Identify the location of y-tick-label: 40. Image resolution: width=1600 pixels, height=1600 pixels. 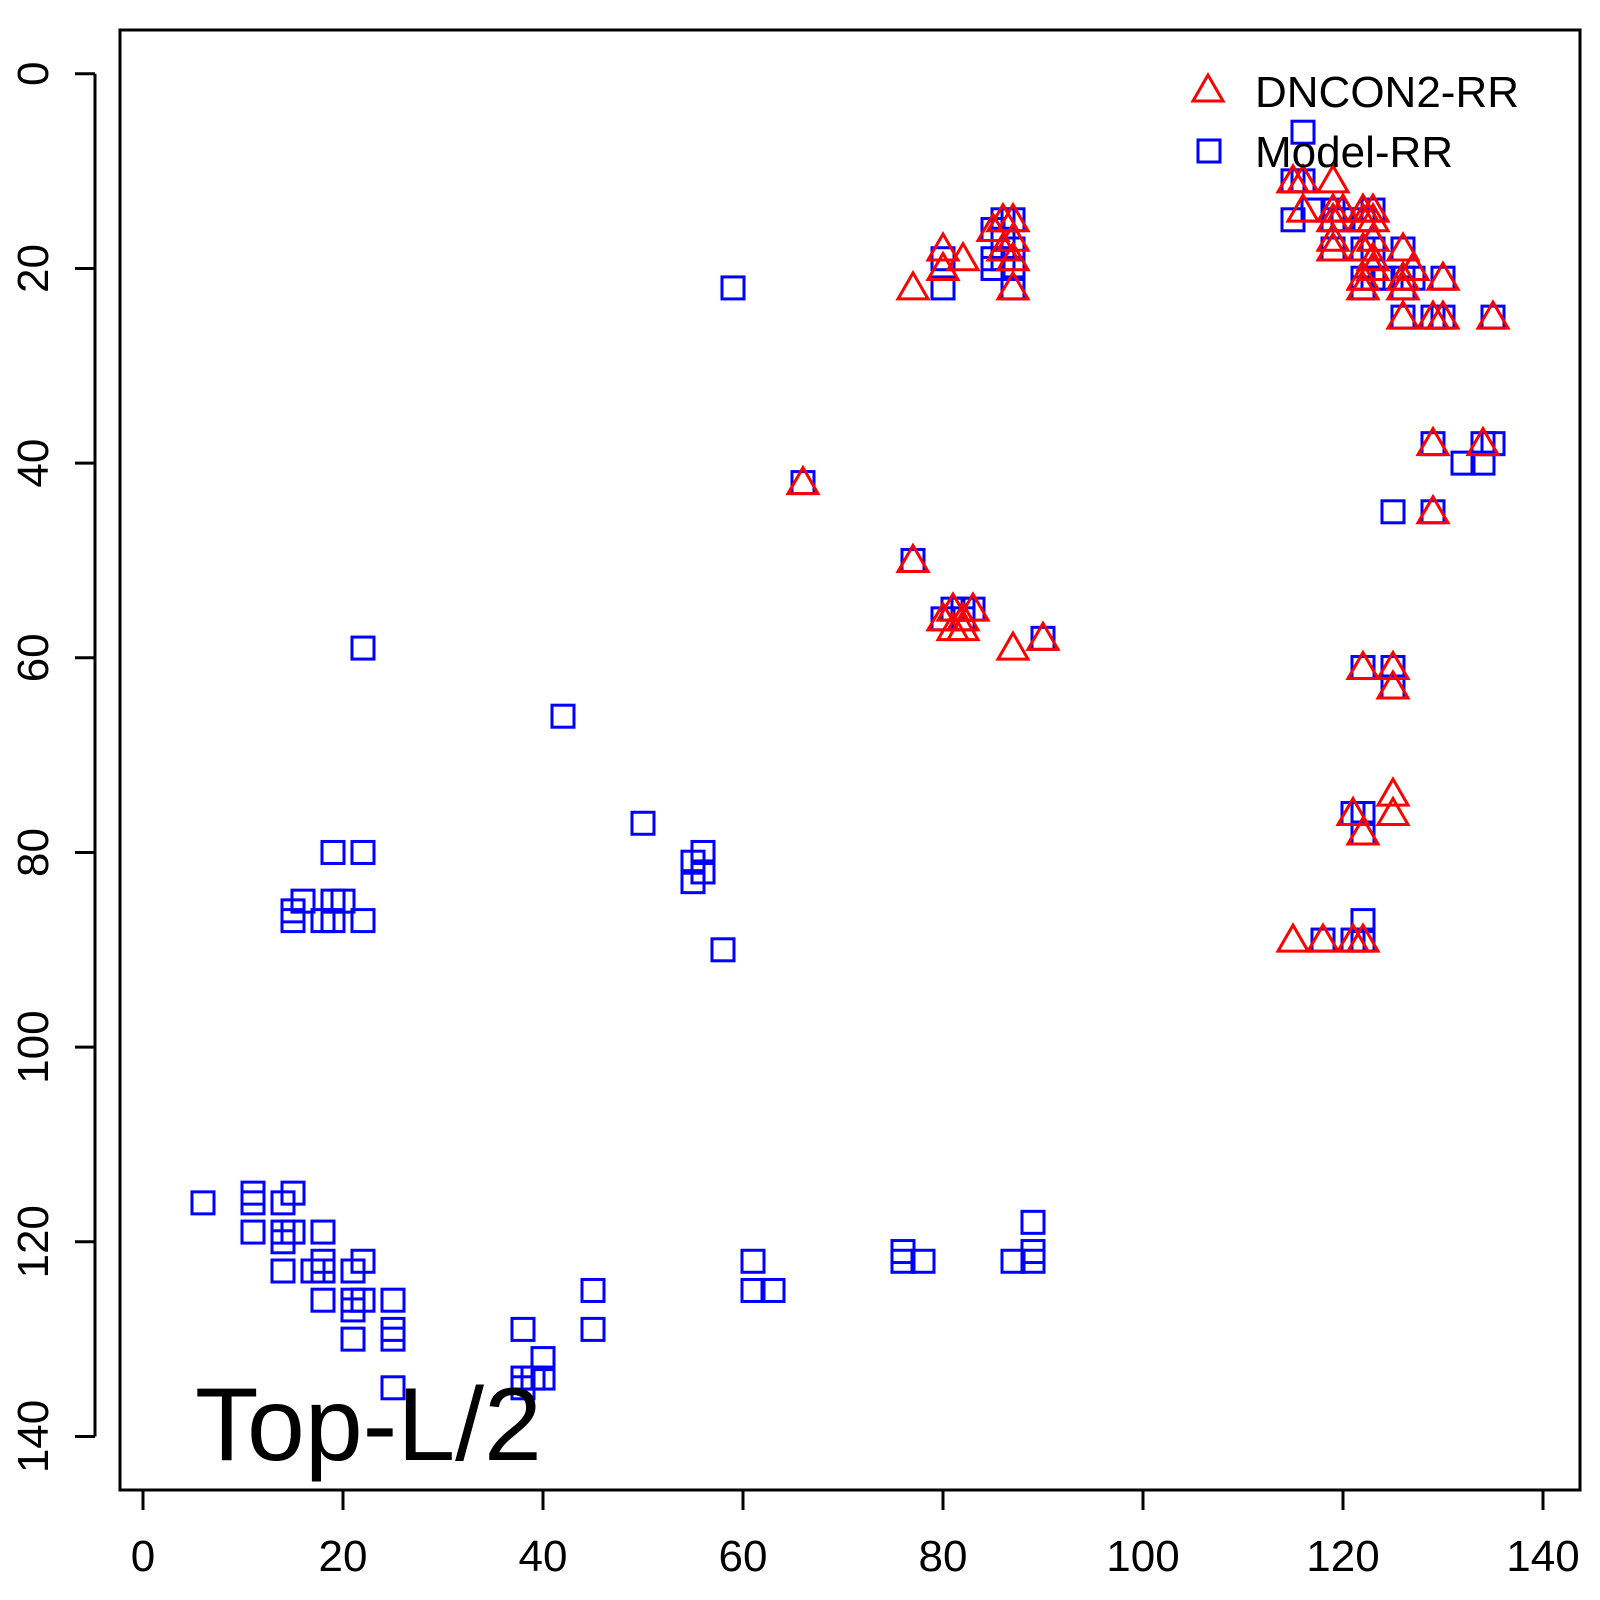
(33, 463).